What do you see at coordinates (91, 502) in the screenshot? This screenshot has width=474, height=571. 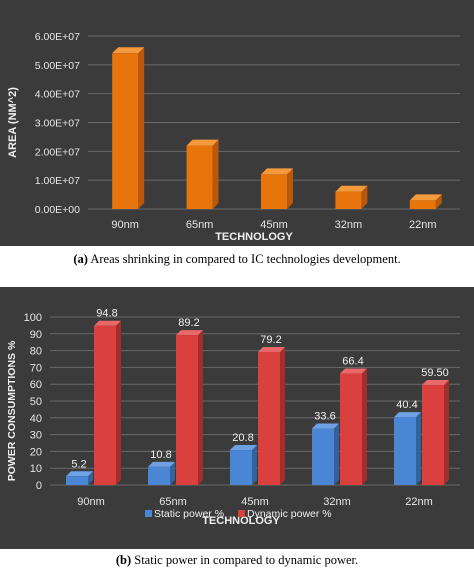 I see `chart-b-x-tick-label: 90nm` at bounding box center [91, 502].